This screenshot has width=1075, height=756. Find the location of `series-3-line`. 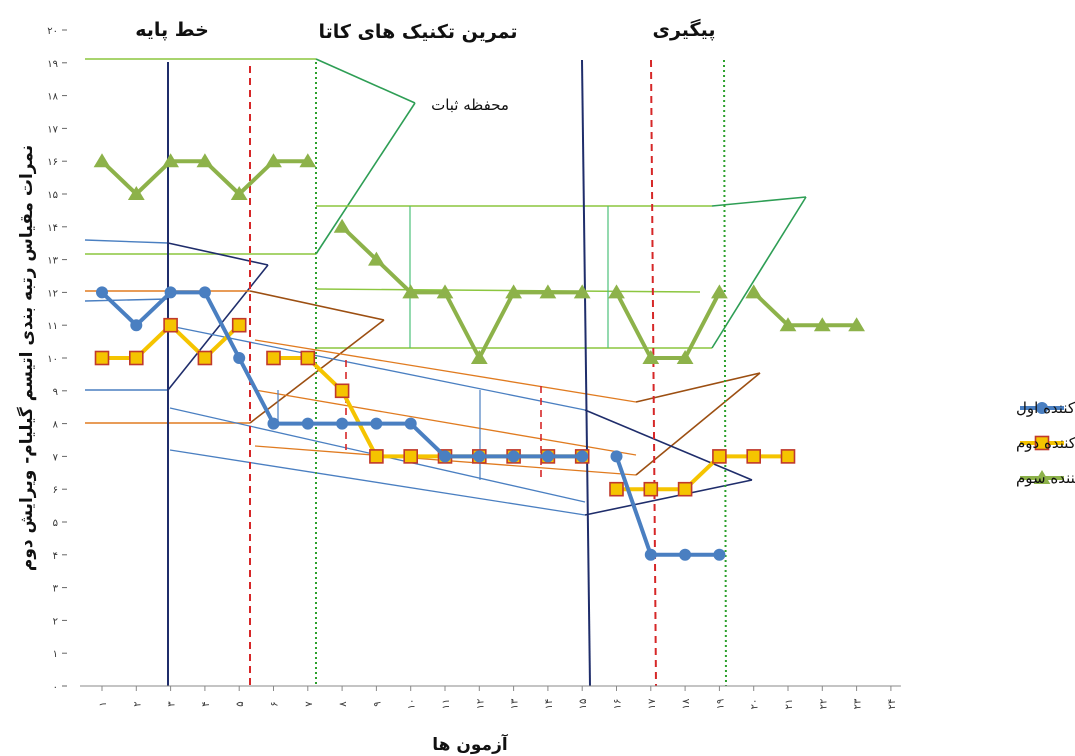

series-3-line is located at coordinates (805, 309).